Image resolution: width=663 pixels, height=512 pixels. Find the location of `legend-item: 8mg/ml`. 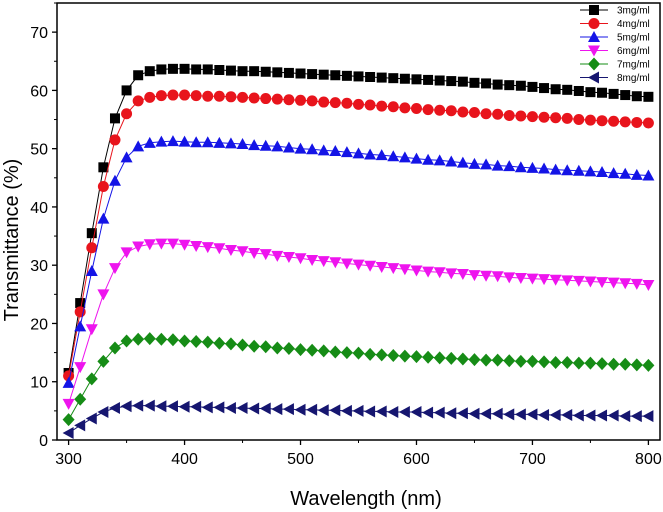

legend-item: 8mg/ml is located at coordinates (615, 77).